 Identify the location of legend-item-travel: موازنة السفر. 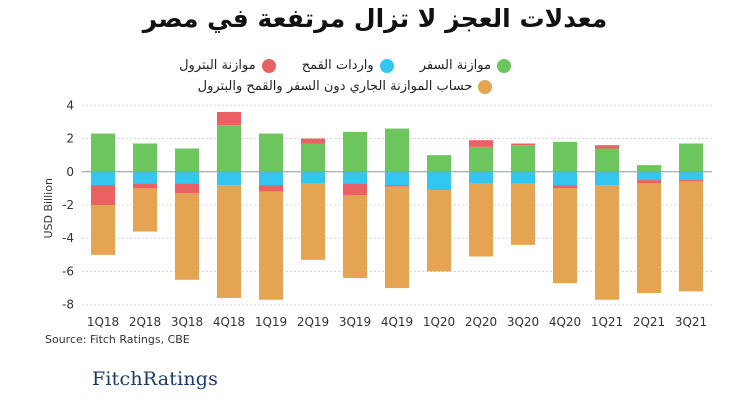
(465, 65).